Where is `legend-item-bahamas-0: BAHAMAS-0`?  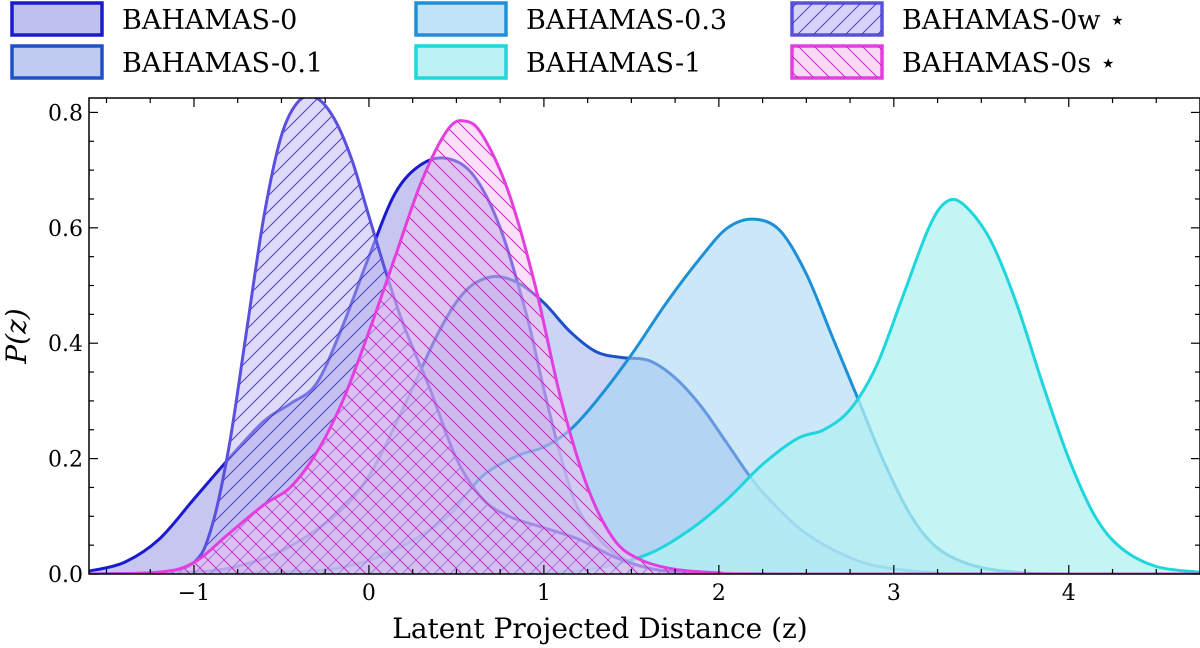 legend-item-bahamas-0: BAHAMAS-0 is located at coordinates (153, 19).